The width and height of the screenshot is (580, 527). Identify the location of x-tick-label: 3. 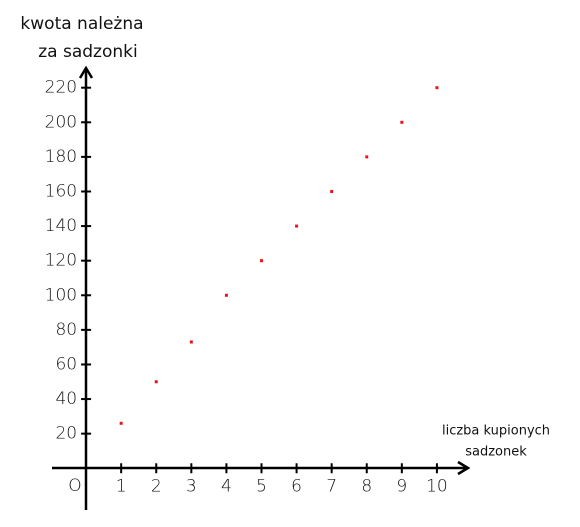
(191, 486).